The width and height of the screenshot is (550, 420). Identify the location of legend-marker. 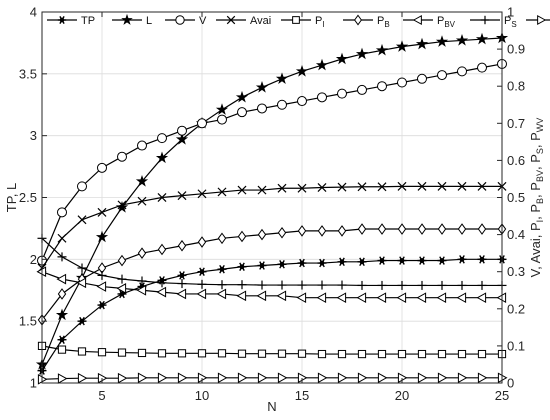
(542, 20).